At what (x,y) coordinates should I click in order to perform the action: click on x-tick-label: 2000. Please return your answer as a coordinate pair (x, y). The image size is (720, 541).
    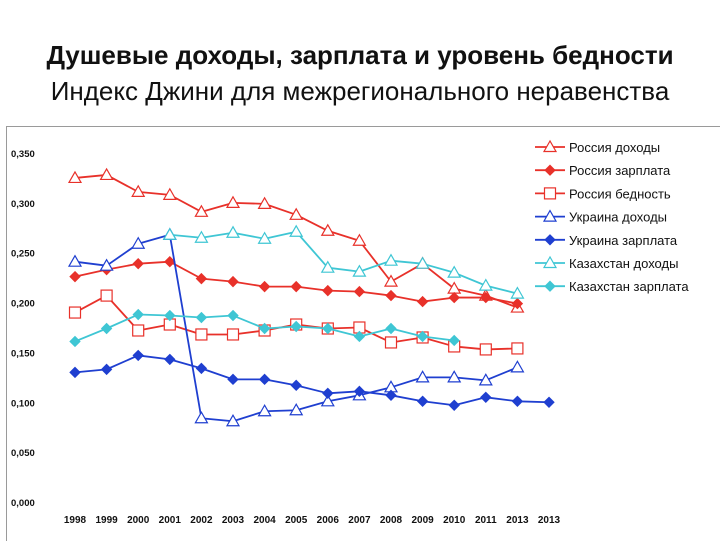
    Looking at the image, I should click on (138, 520).